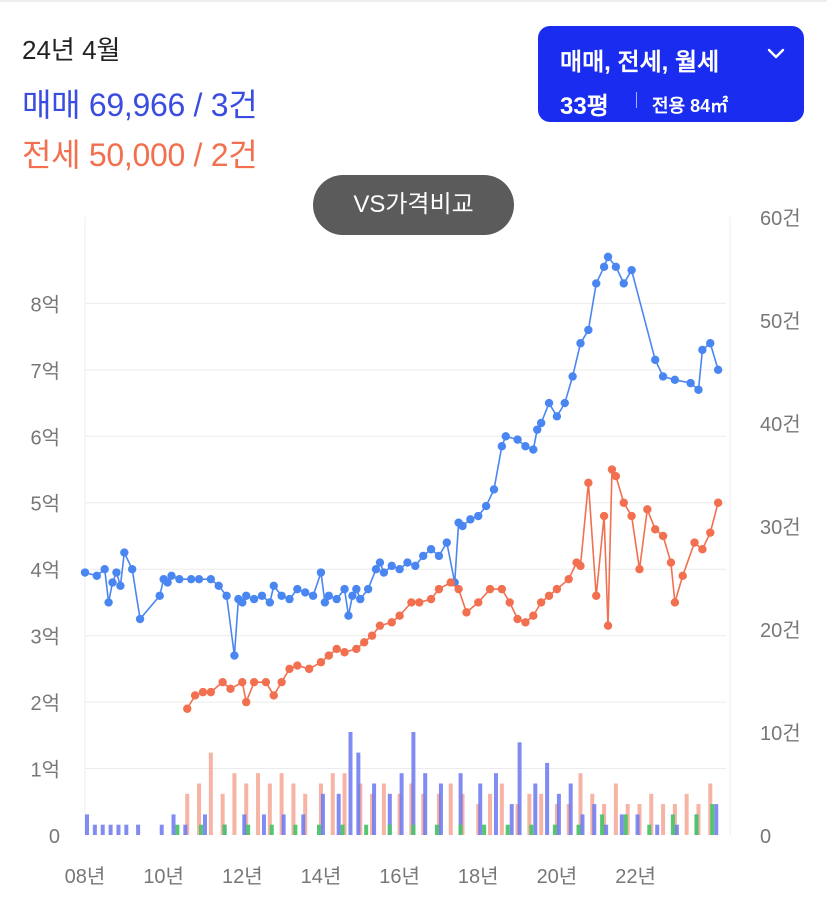 The height and width of the screenshot is (915, 827). I want to click on x-tick-label: 20년, so click(557, 876).